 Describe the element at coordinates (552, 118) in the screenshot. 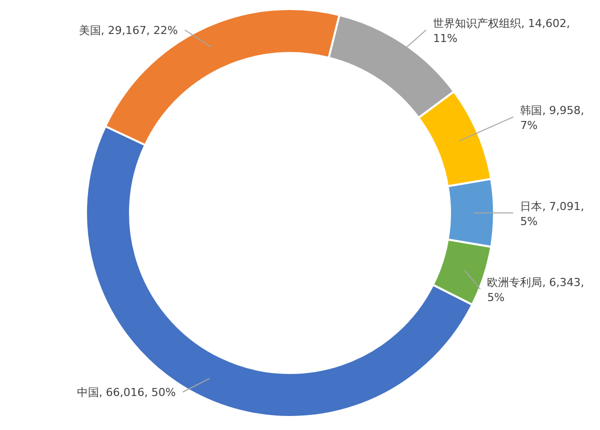

I see `slice-label: 韩国, 9,958, 7%` at that location.